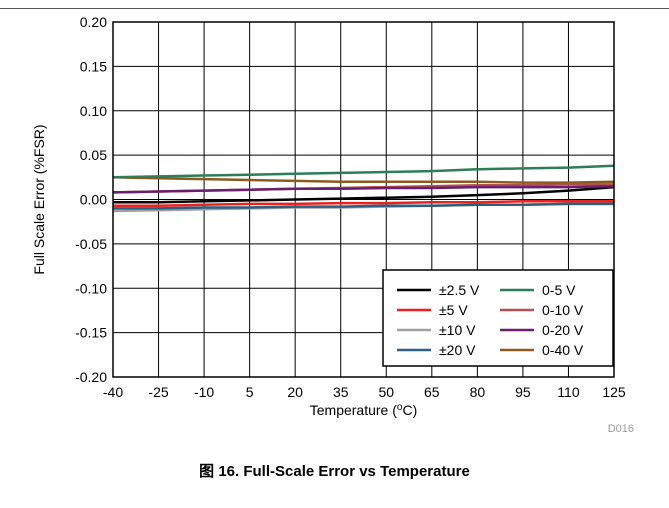 Image resolution: width=669 pixels, height=508 pixels. What do you see at coordinates (334, 471) in the screenshot?
I see `figure-caption: 图 16. Full-Scale Error vs Temperature` at bounding box center [334, 471].